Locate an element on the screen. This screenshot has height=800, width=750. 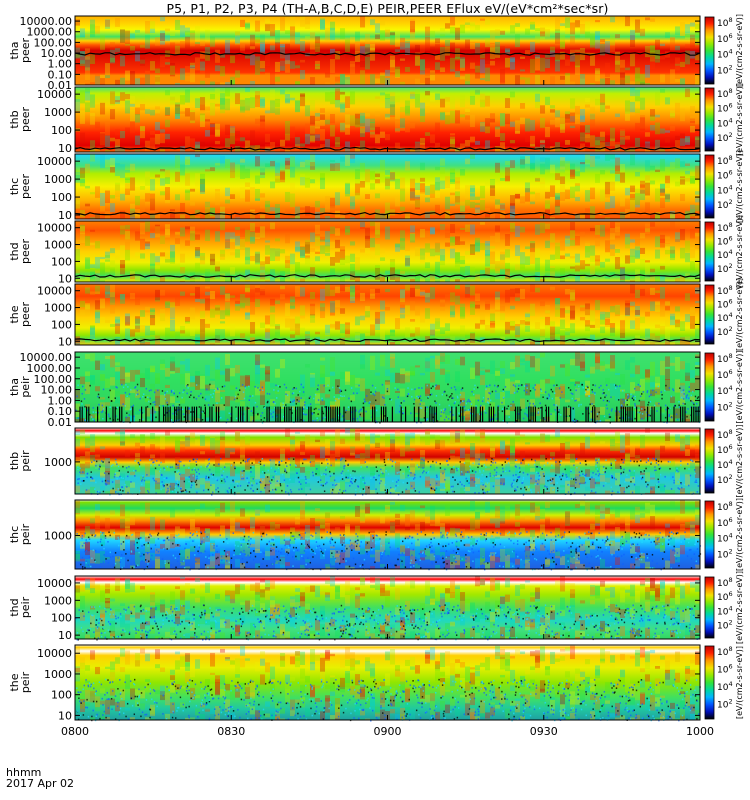
y-tick-label: 1000.00 is located at coordinates (50, 368).